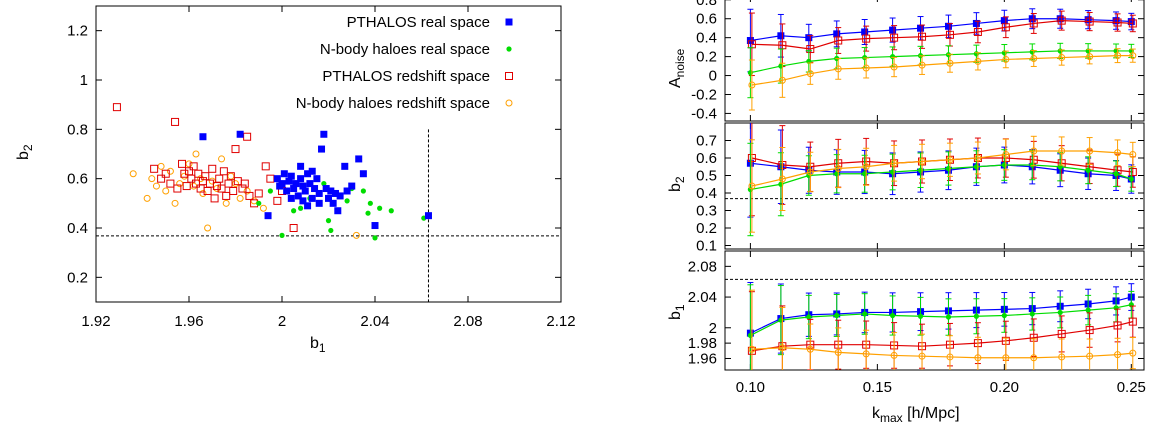 The image size is (1159, 428). I want to click on scatter-y-tick-label: 0.4, so click(77, 228).